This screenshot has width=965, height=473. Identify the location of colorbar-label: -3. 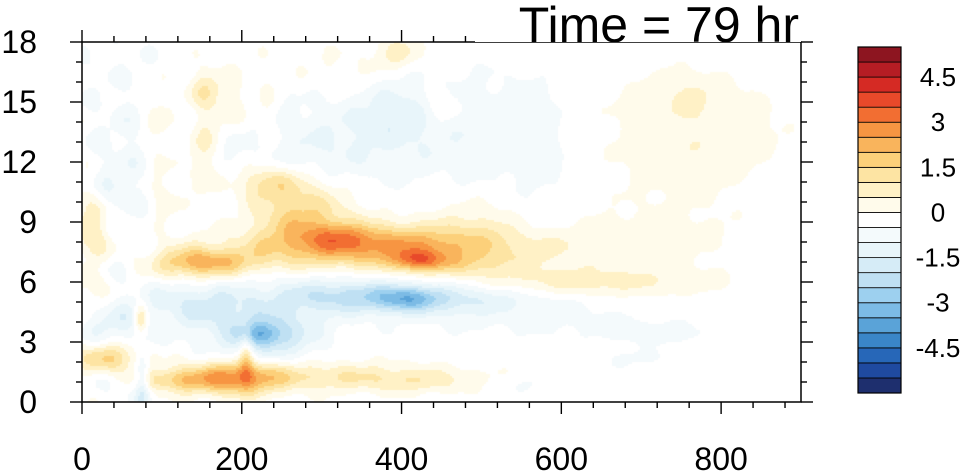
(937, 303).